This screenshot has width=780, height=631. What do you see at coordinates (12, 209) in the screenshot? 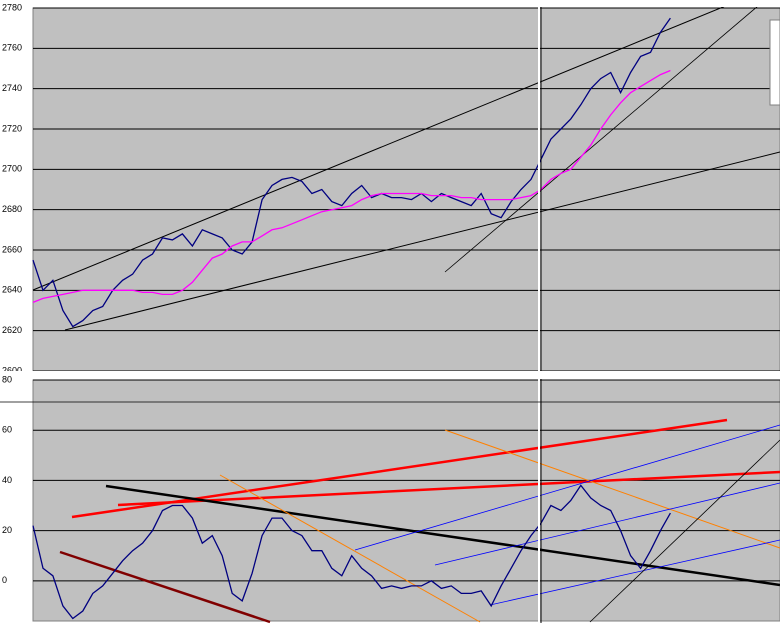
I see `y-tick-label: 2680` at bounding box center [12, 209].